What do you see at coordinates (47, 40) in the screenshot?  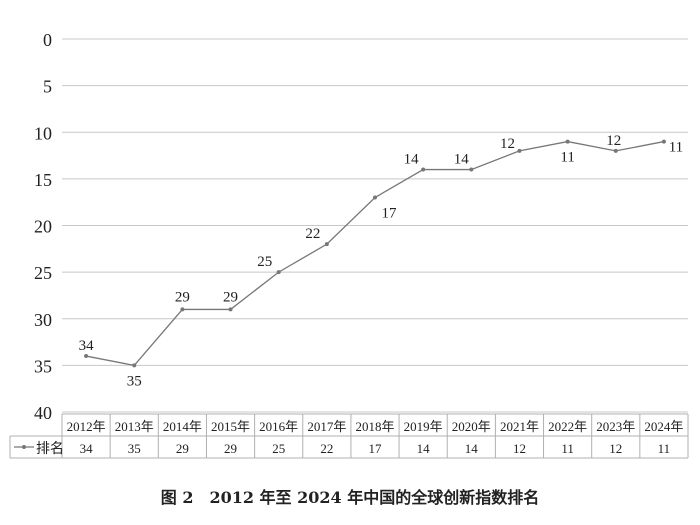 I see `y-tick-label: 0` at bounding box center [47, 40].